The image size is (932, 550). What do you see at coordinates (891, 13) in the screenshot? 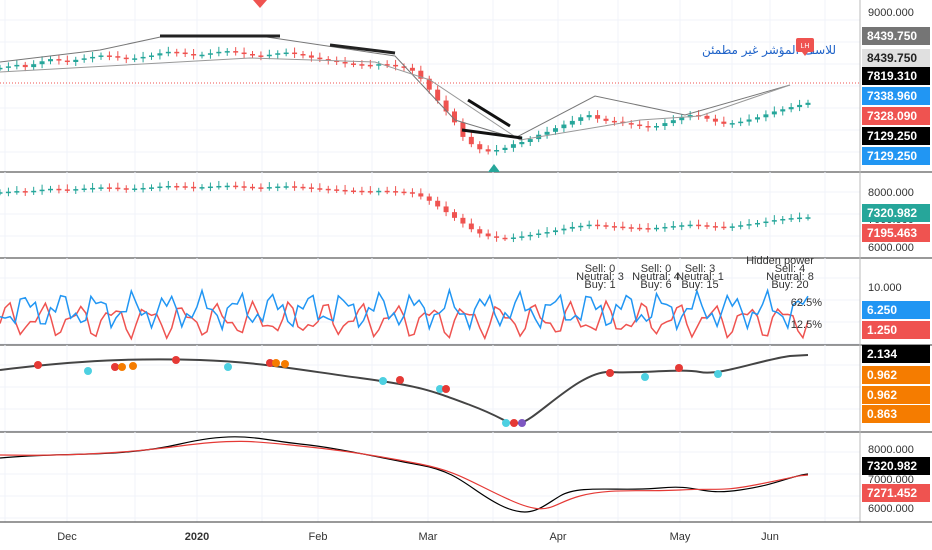
I see `y-axis-tick-label: 9000.000` at bounding box center [891, 13].